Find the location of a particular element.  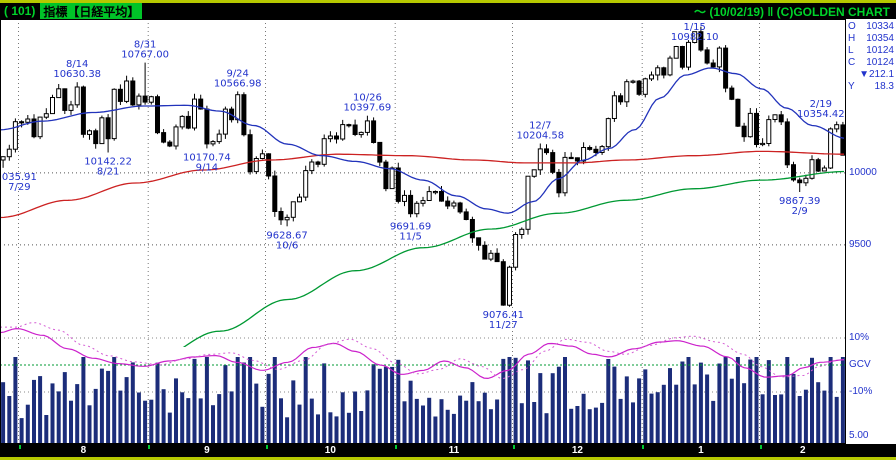

oscillator-axis-label: 10% is located at coordinates (859, 337).